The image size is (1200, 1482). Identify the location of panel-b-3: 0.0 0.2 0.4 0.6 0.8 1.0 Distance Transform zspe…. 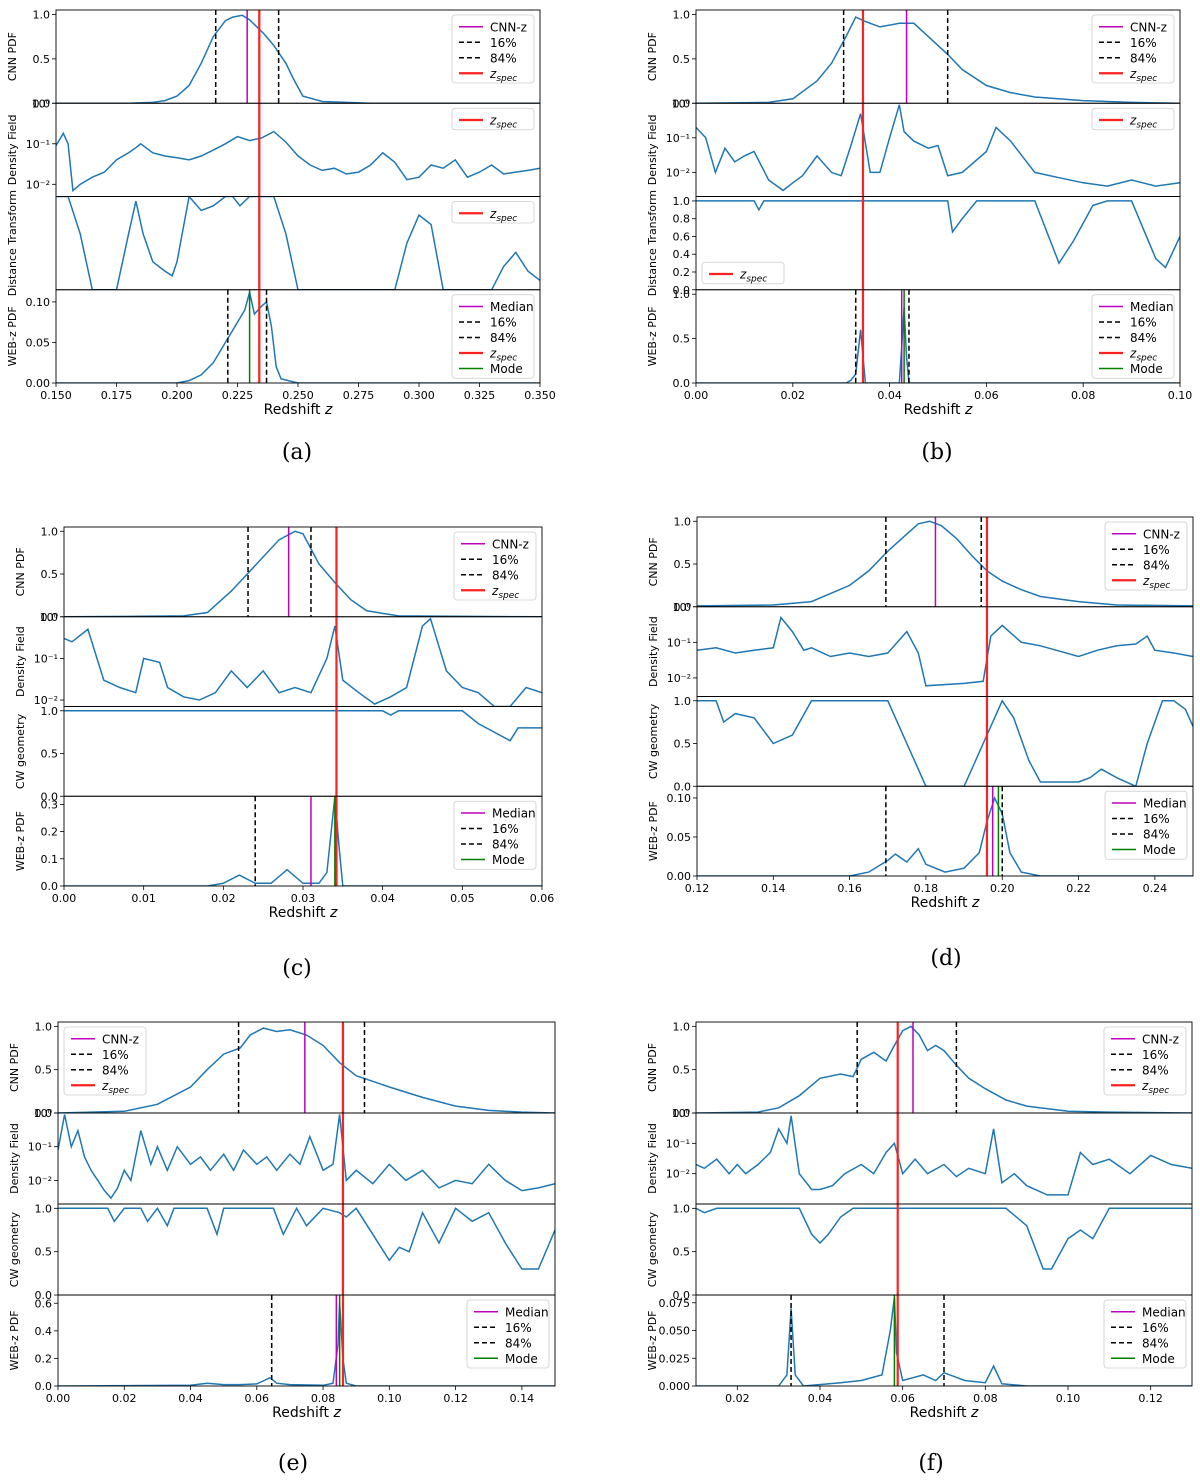
(913, 243).